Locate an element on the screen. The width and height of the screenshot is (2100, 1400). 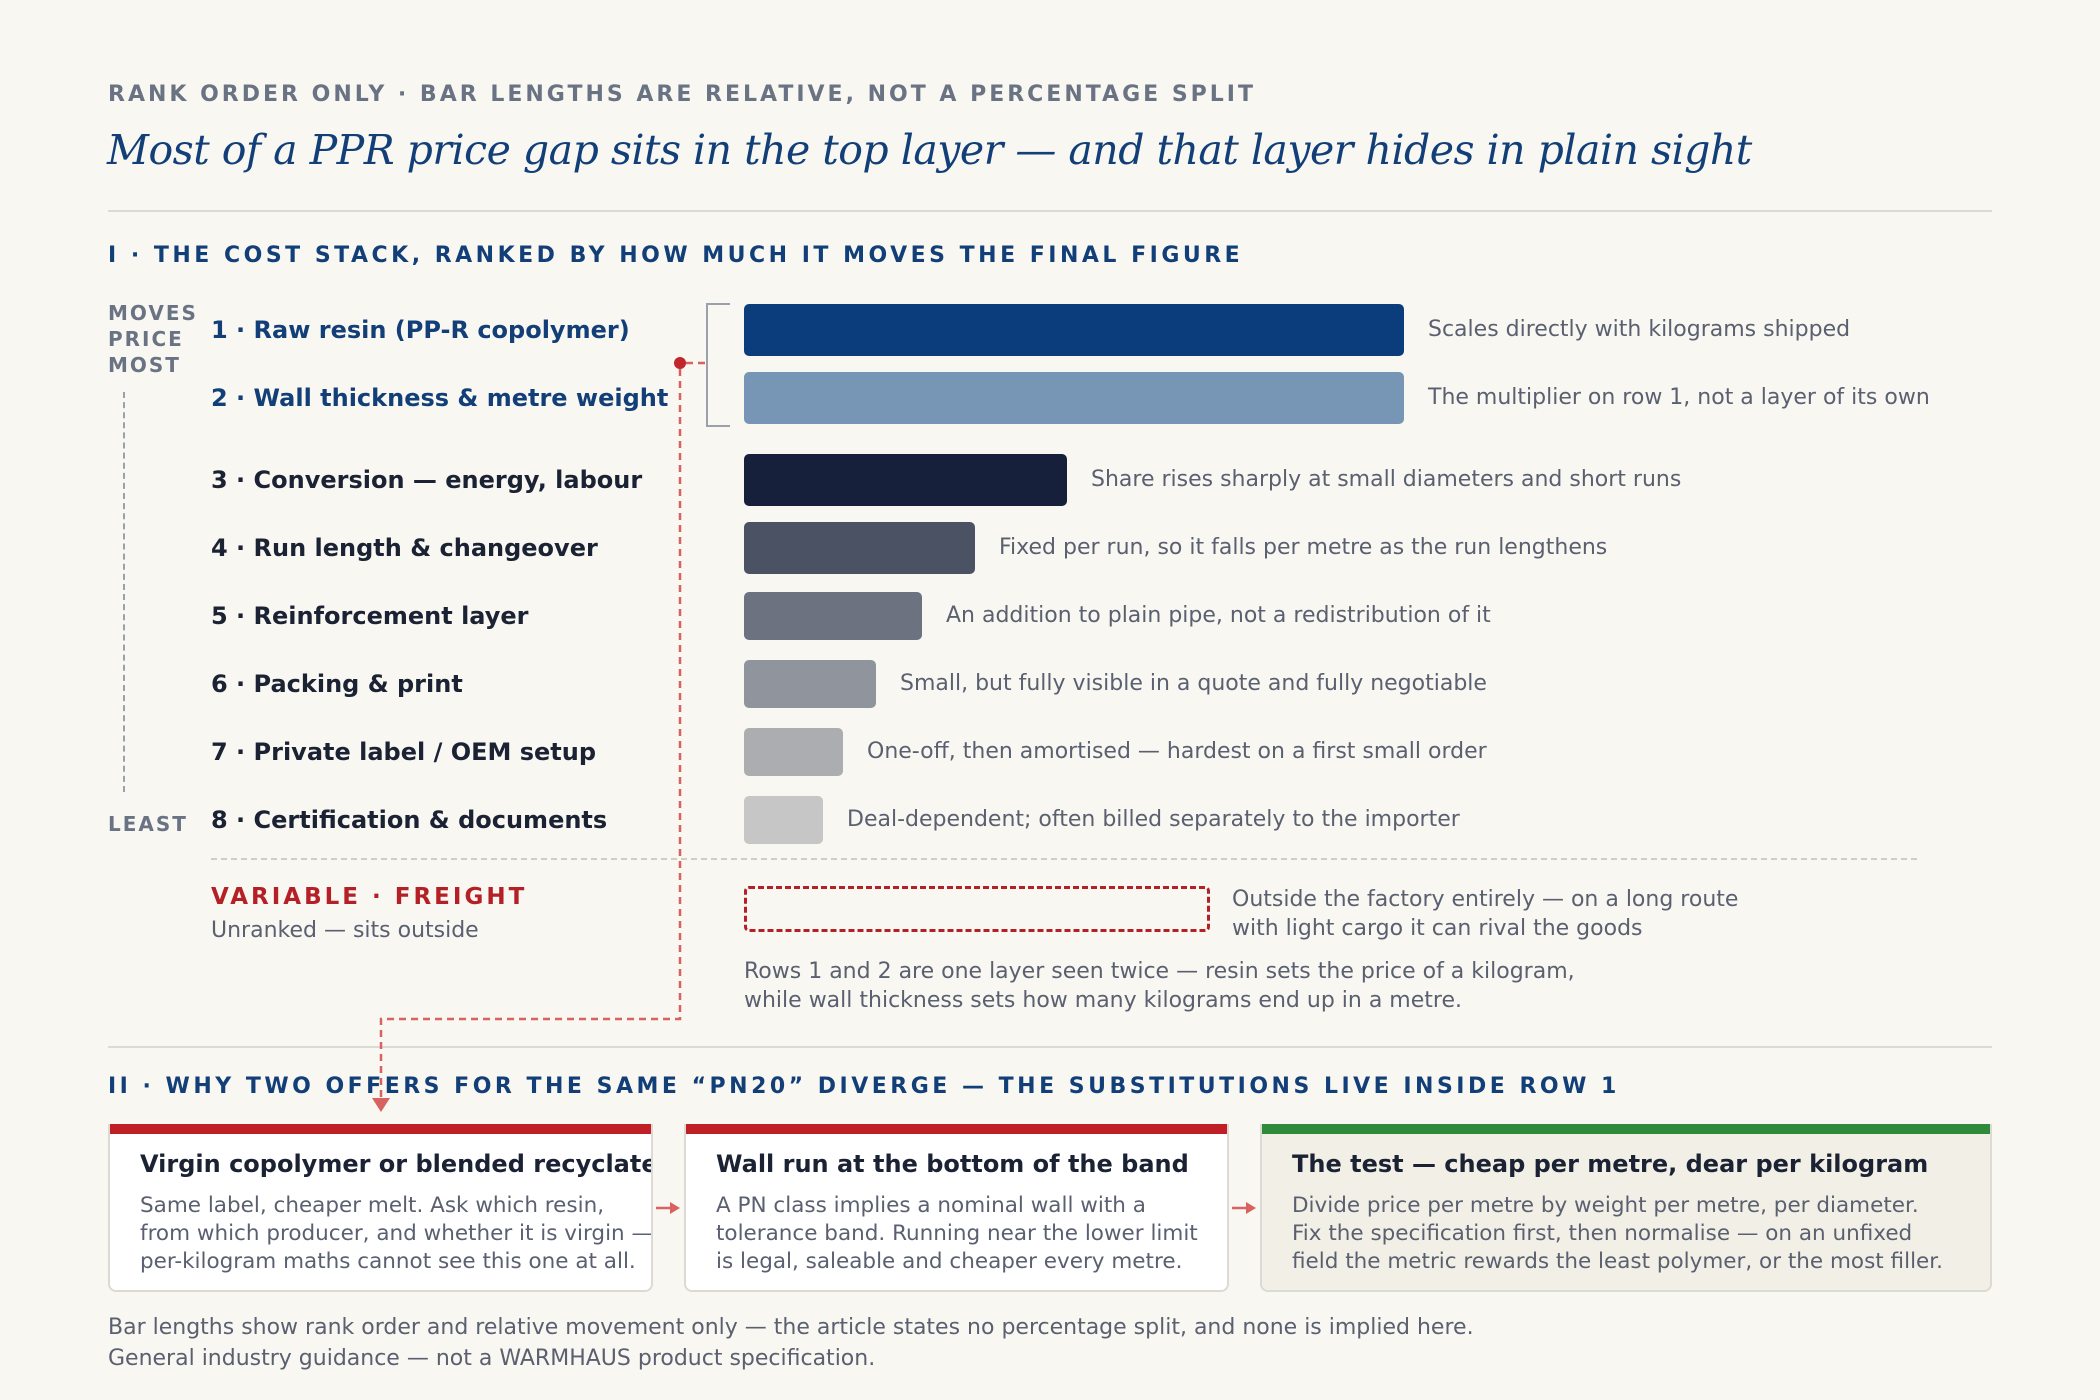
freight-label: VARIABLE · FREIGHT is located at coordinates (369, 897).